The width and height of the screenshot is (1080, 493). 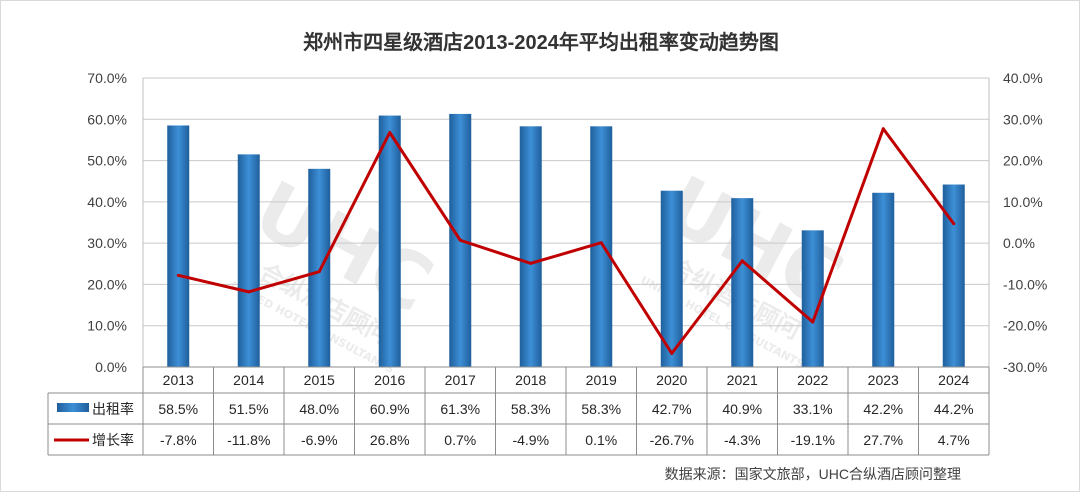 I want to click on bar-2015, so click(x=319, y=267).